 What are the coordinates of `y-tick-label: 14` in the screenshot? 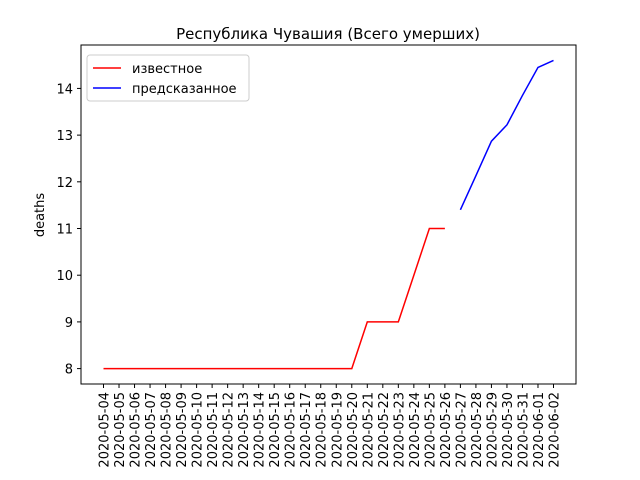 It's located at (64, 89).